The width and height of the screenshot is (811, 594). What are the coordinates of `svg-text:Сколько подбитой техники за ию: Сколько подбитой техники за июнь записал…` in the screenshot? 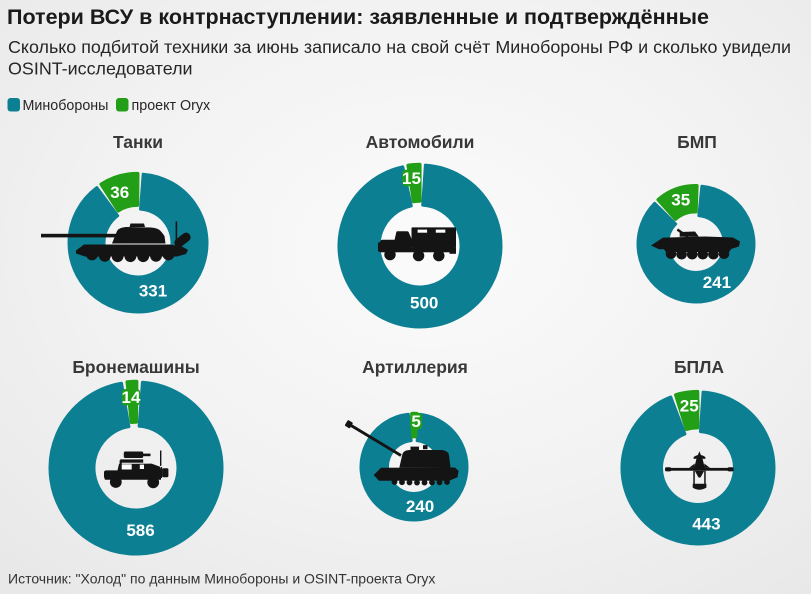 It's located at (399, 47).